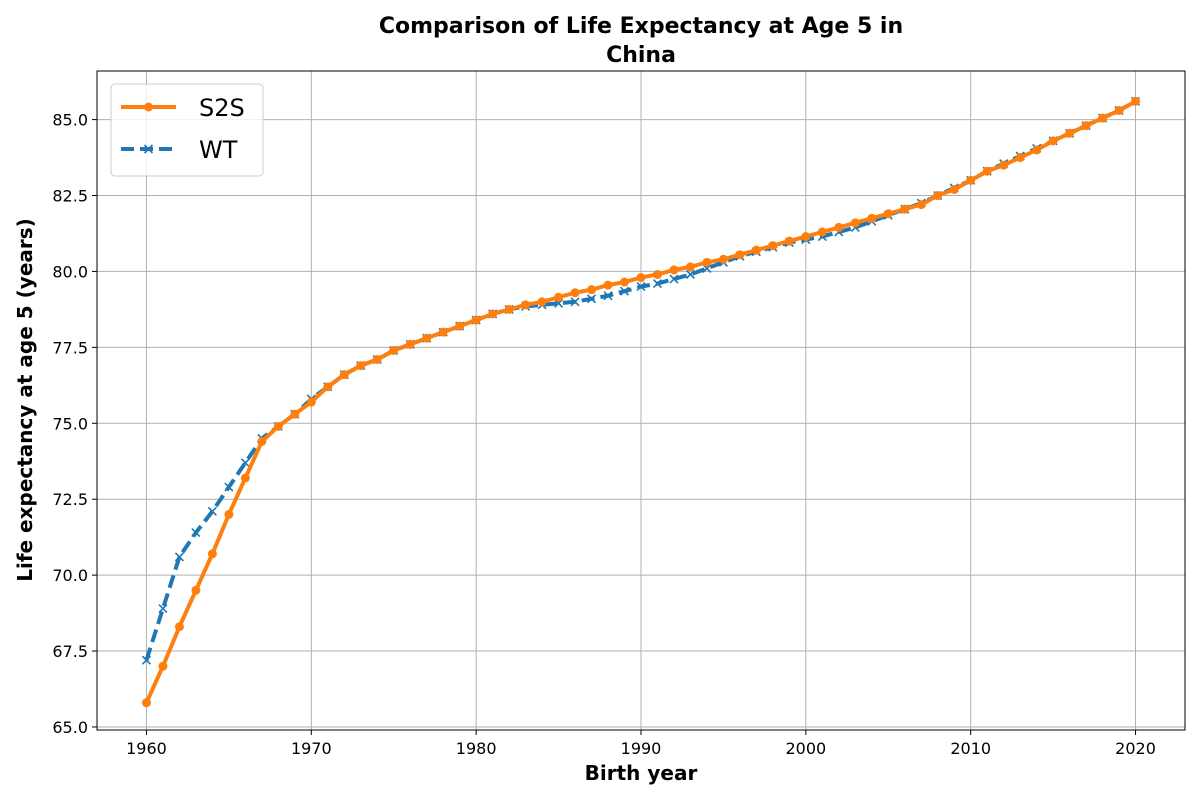  Describe the element at coordinates (70, 271) in the screenshot. I see `y-tick-label: 80.0` at that location.